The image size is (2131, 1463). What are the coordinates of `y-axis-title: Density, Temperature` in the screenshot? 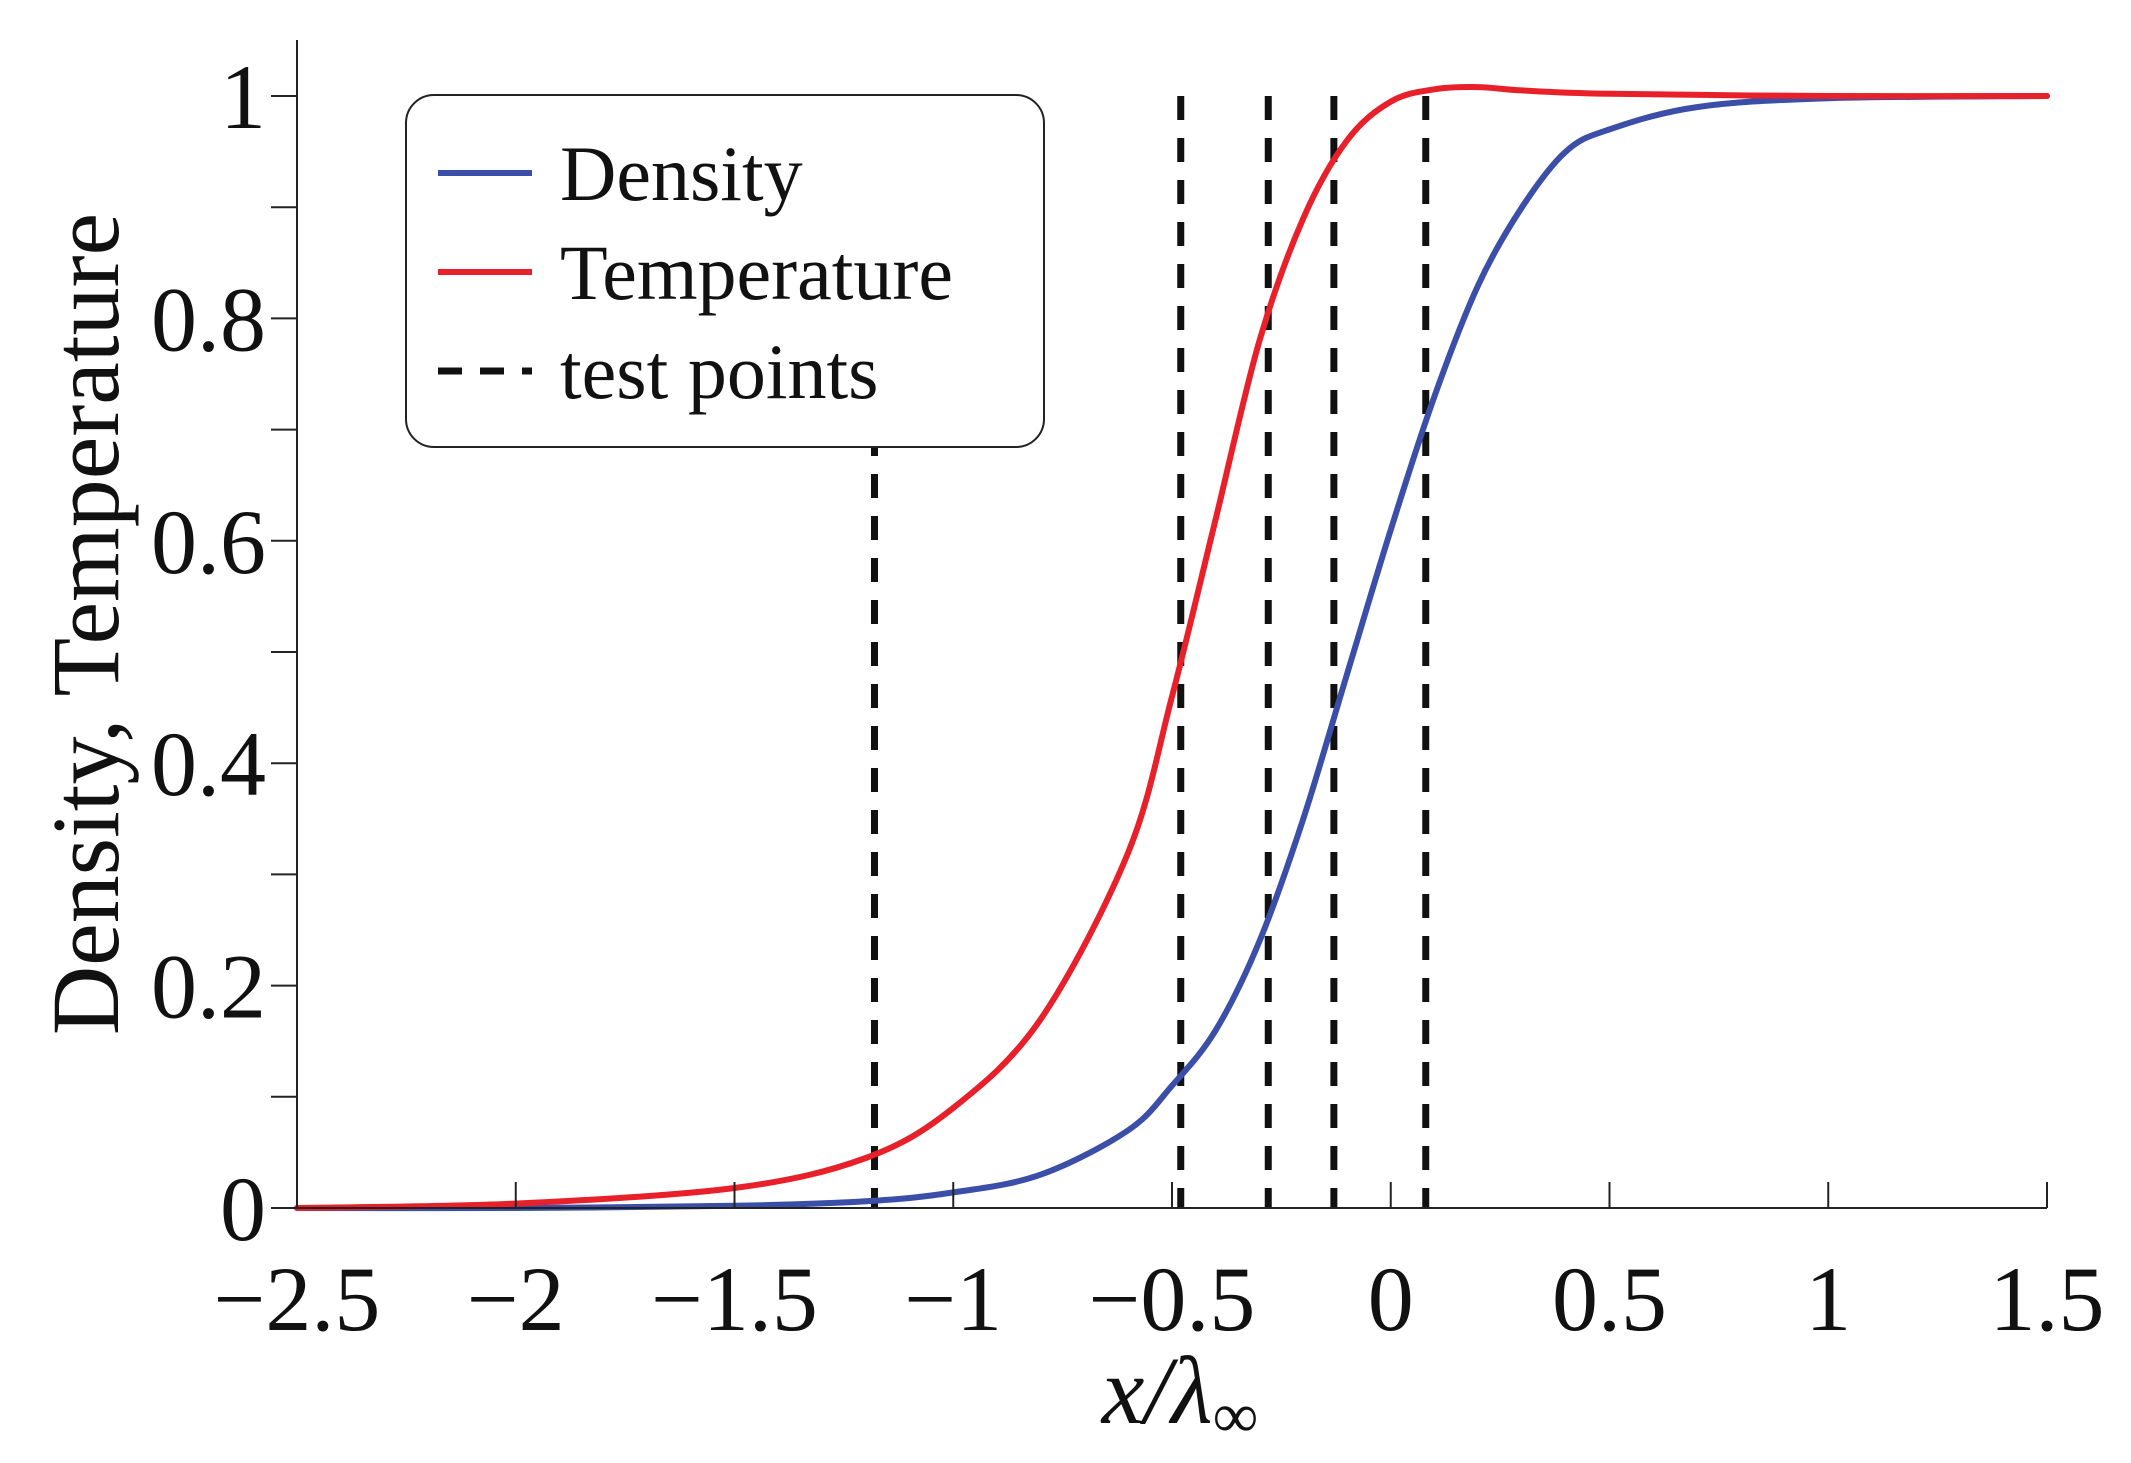 It's located at (85, 624).